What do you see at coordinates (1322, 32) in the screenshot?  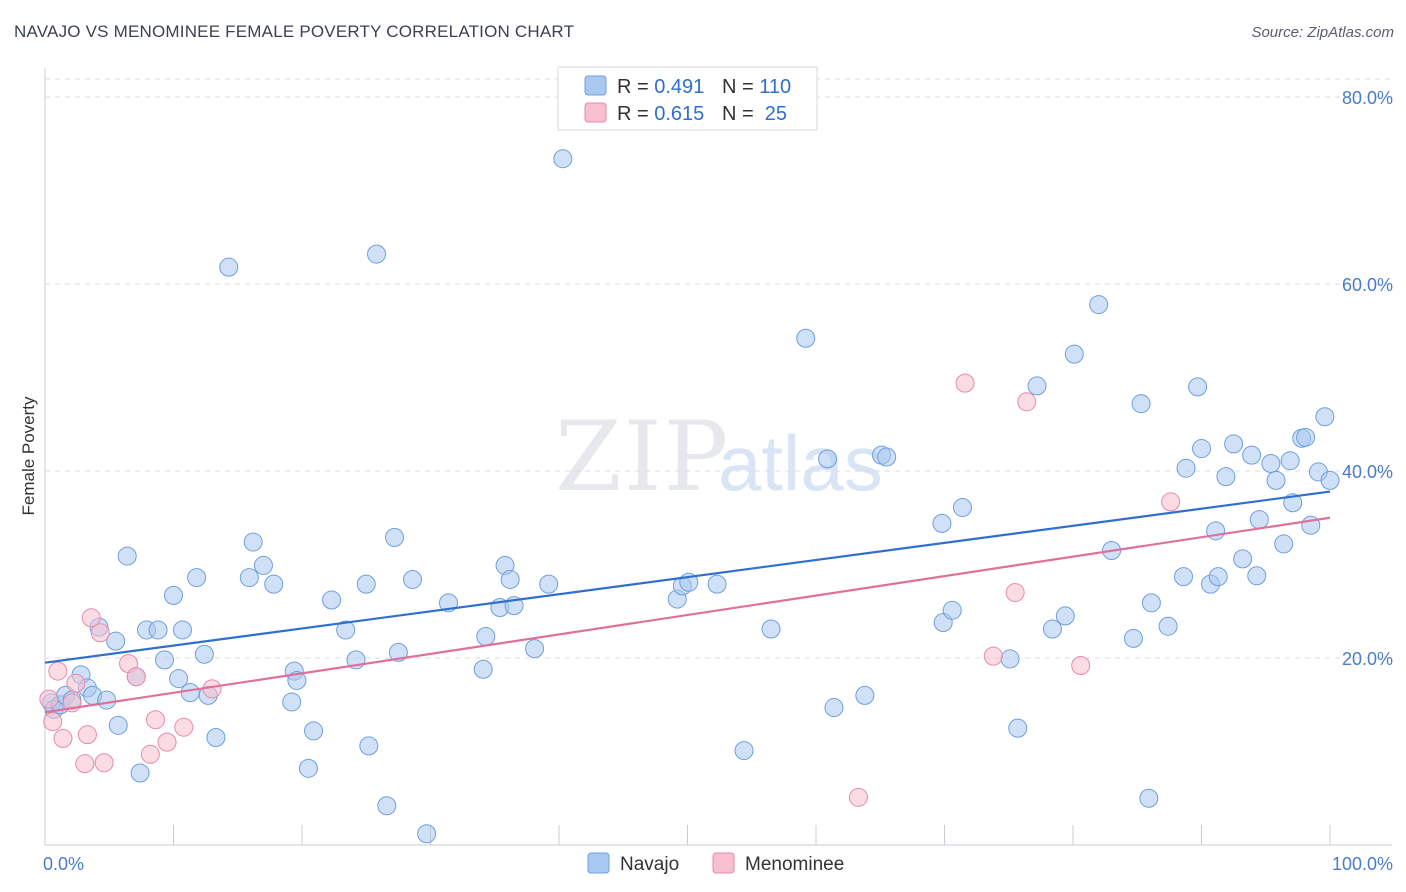 I see `chart-source: Source: ZipAtlas.com` at bounding box center [1322, 32].